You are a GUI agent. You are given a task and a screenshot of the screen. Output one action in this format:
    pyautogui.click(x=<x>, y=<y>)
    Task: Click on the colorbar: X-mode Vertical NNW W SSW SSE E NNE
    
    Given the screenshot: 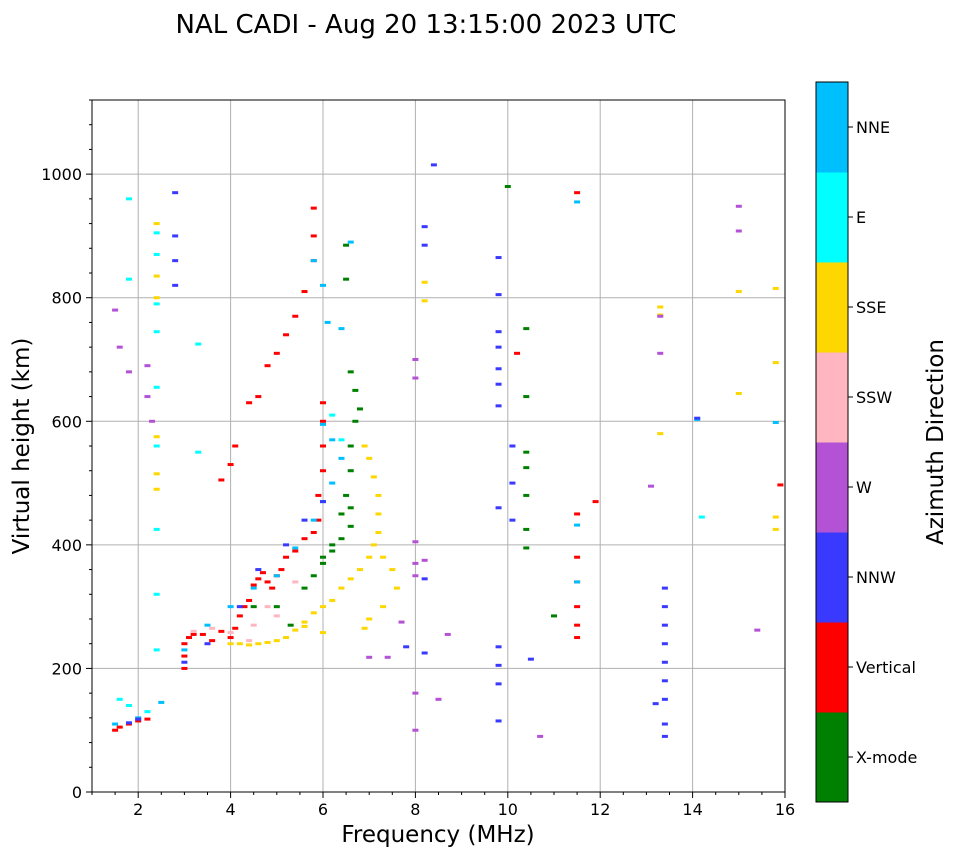 What is the action you would take?
    pyautogui.click(x=866, y=442)
    